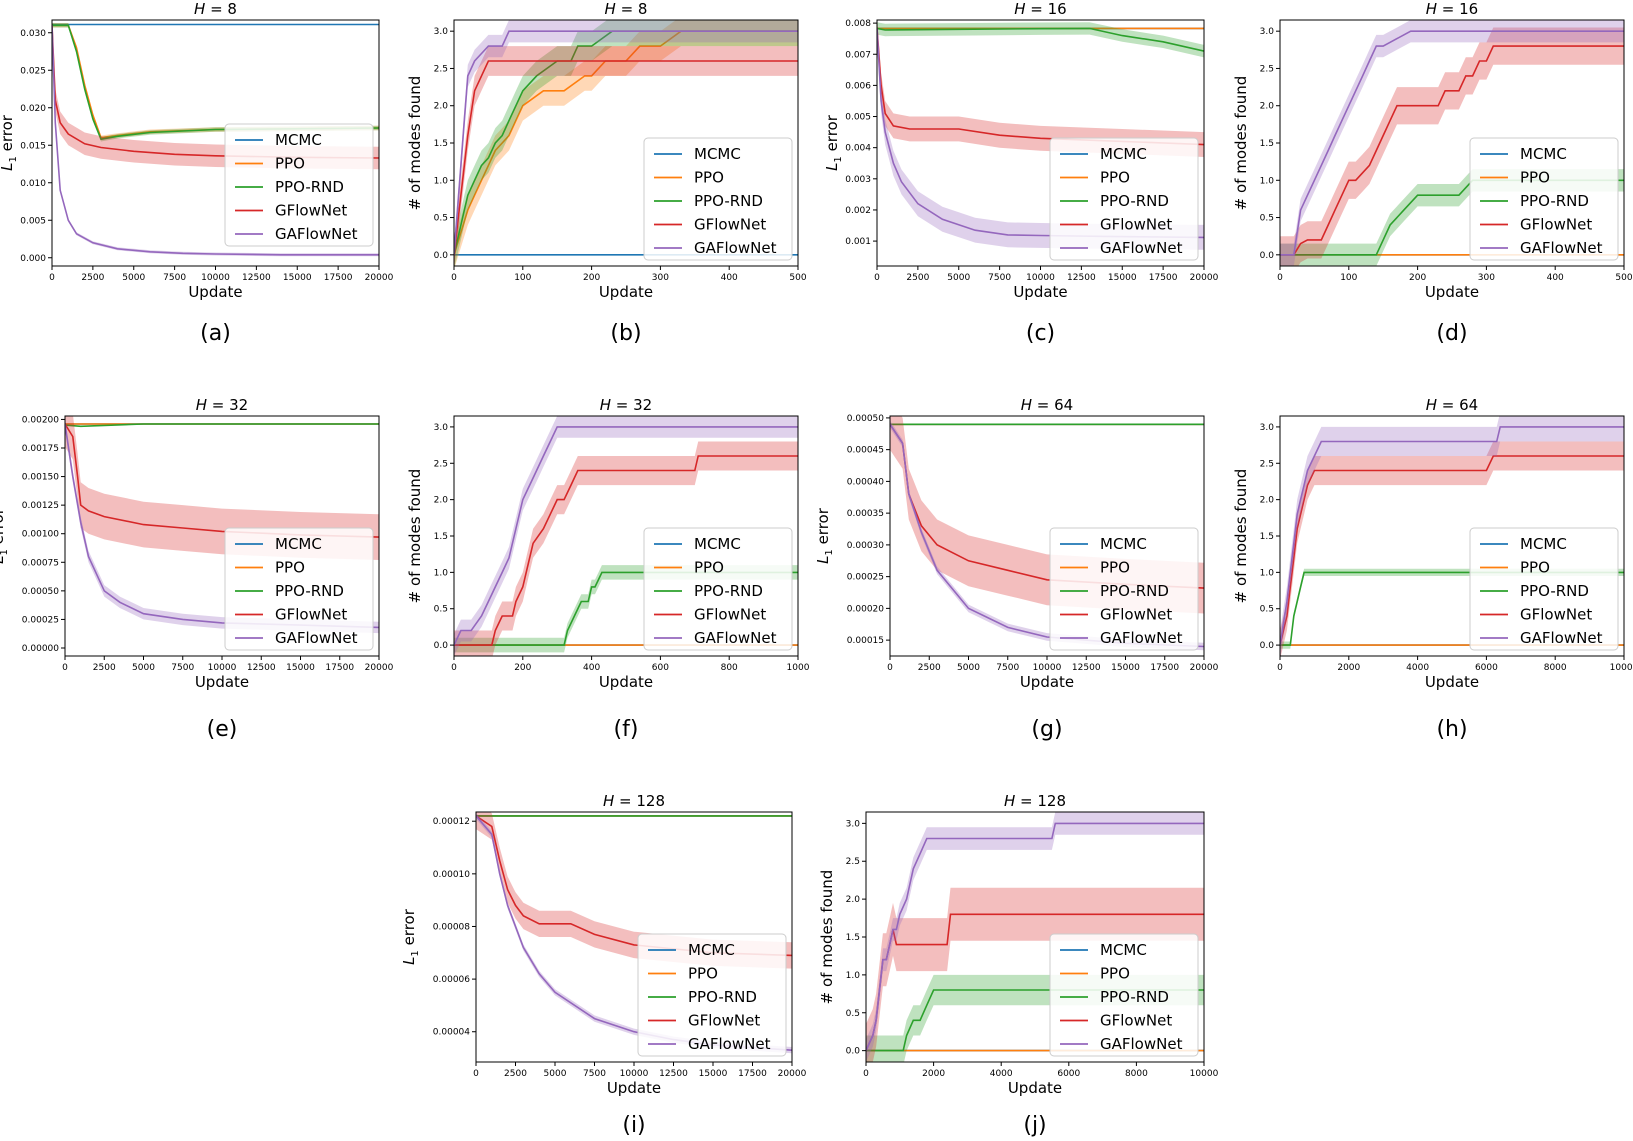  Describe the element at coordinates (555, 1074) in the screenshot. I see `x-tick-label: 5000` at that location.